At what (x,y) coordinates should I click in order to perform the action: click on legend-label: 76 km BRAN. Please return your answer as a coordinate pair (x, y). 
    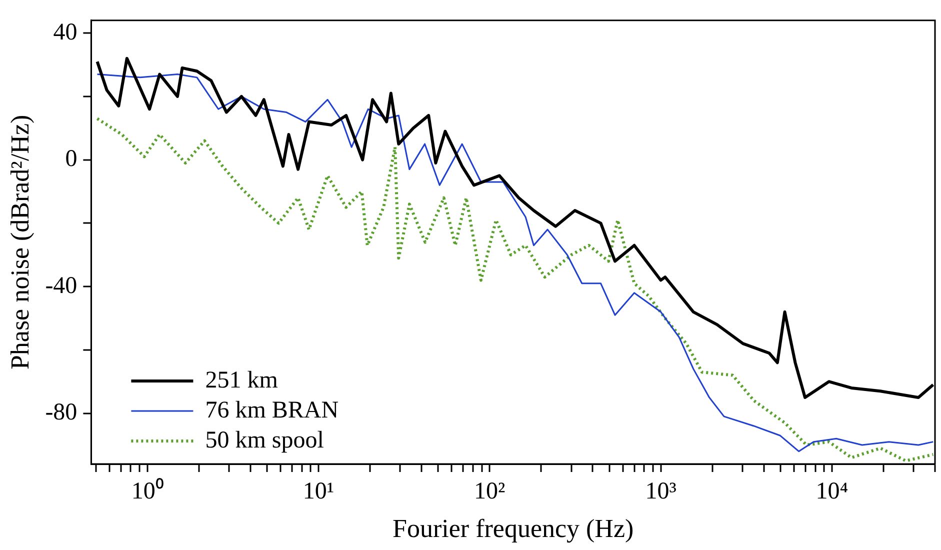
    Looking at the image, I should click on (272, 410).